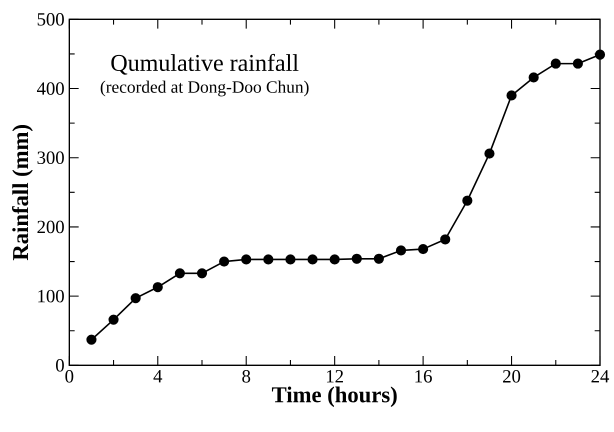  Describe the element at coordinates (204, 88) in the screenshot. I see `annotation: (recorded at Dong-Doo Chun)` at that location.